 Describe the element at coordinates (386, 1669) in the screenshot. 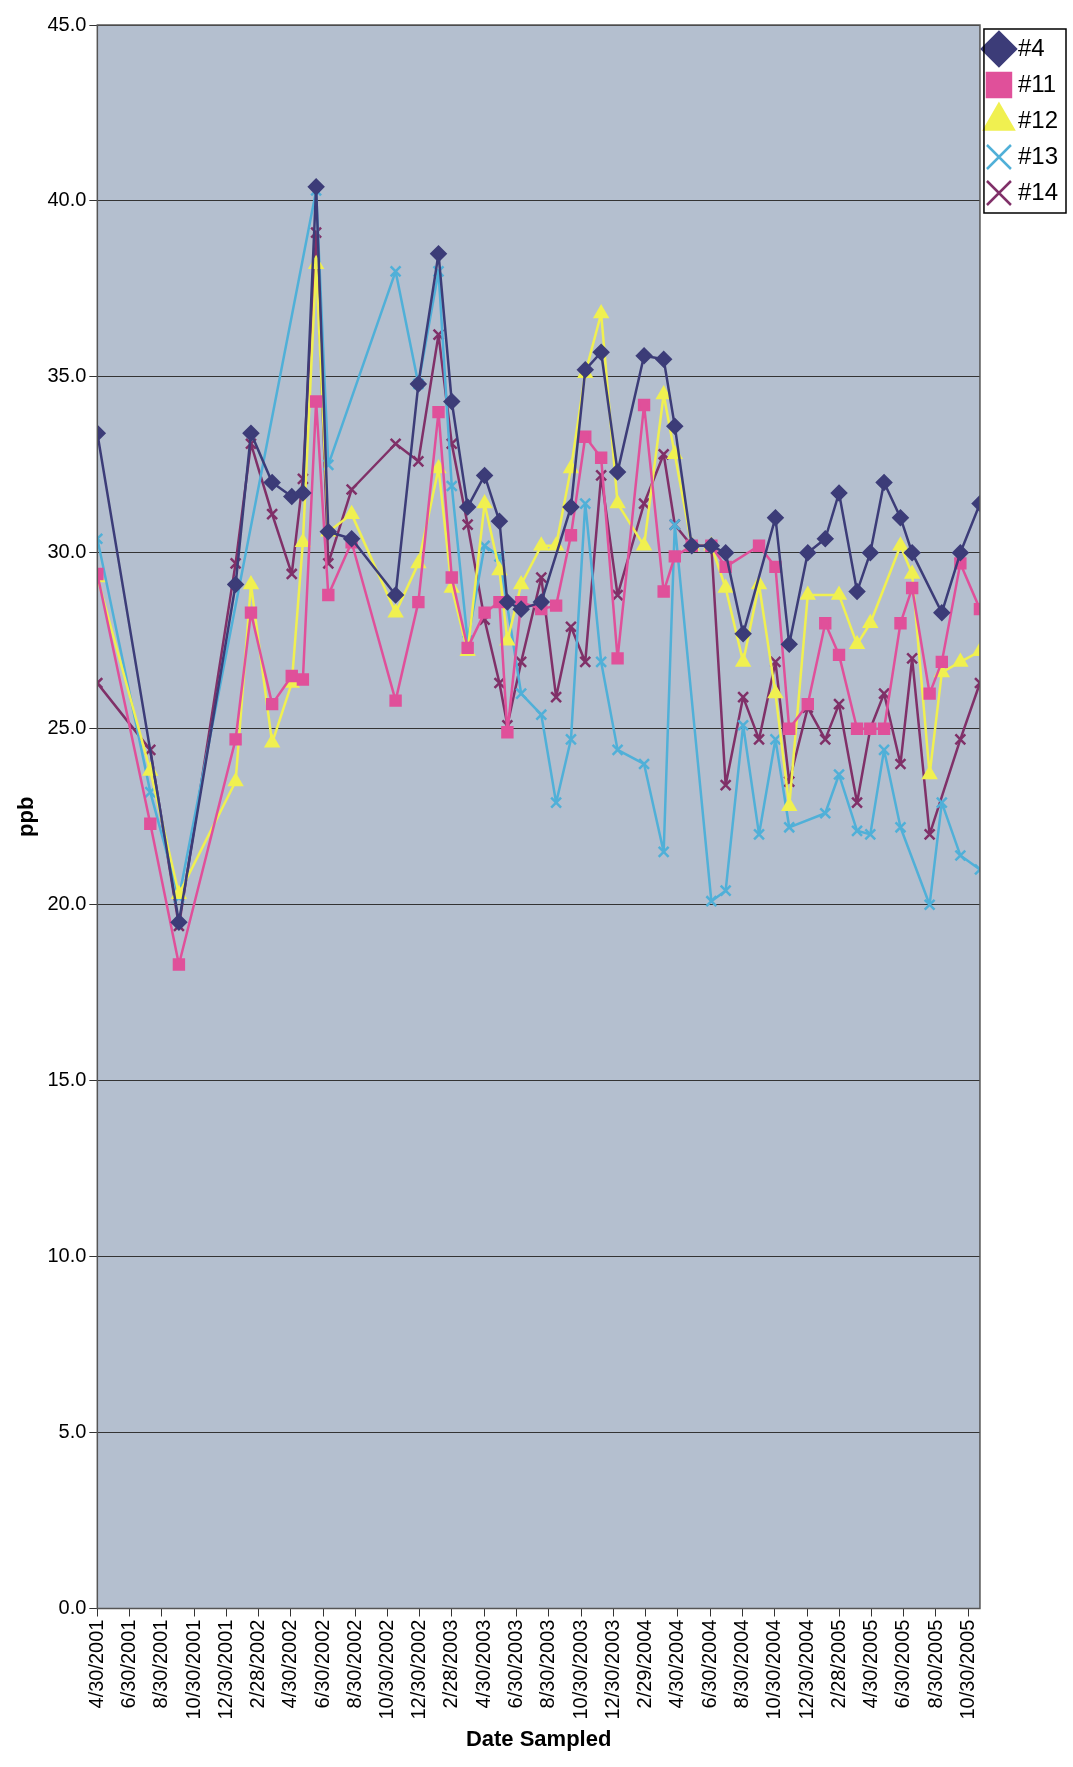

I see `x-tick-label: 10/30/2002` at that location.